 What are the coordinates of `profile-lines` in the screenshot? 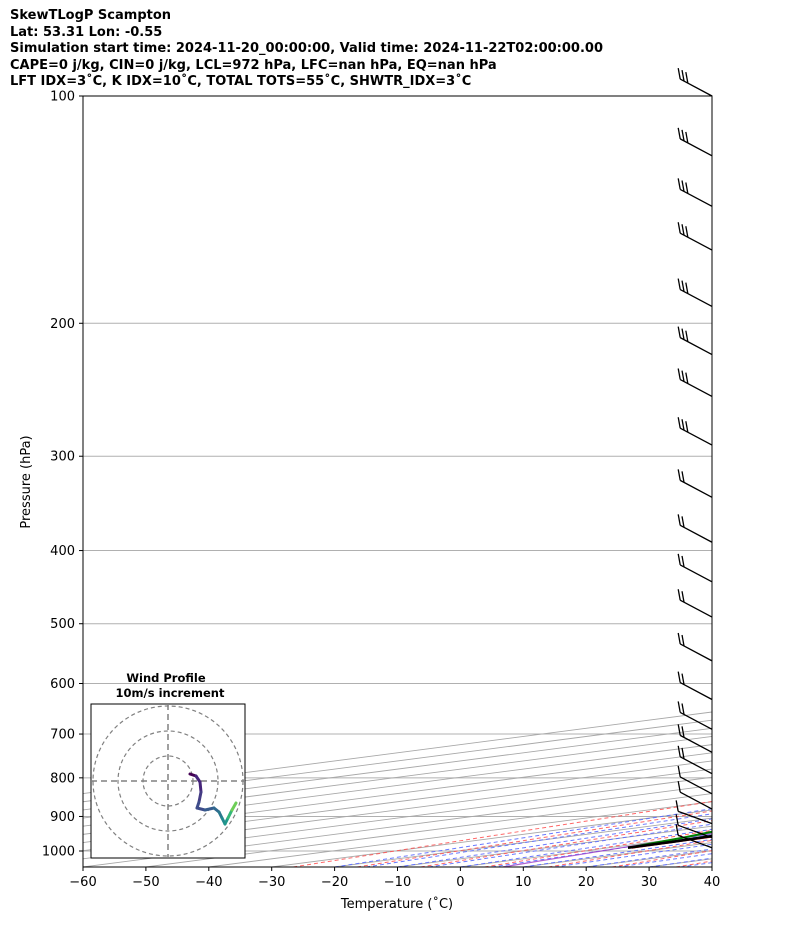 It's located at (607, 848).